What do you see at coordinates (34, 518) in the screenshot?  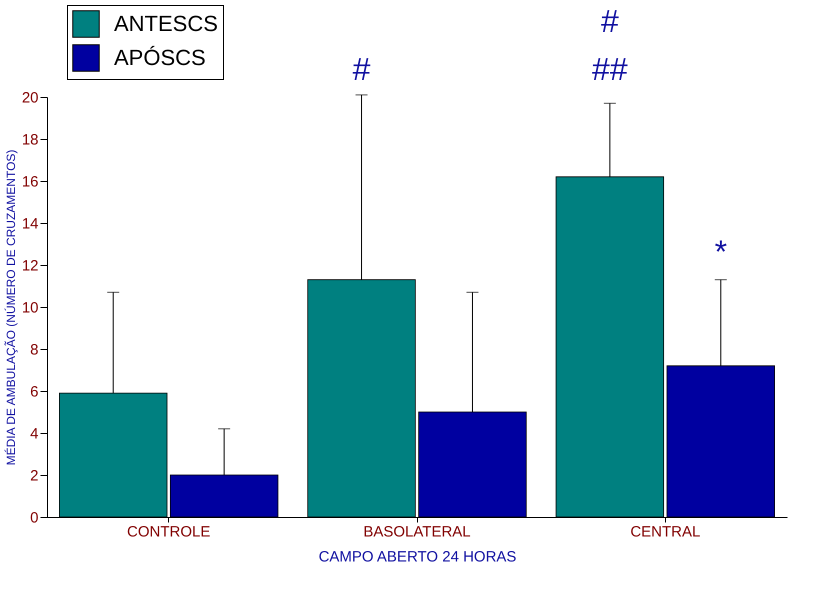 I see `y-tick-label: 0` at bounding box center [34, 518].